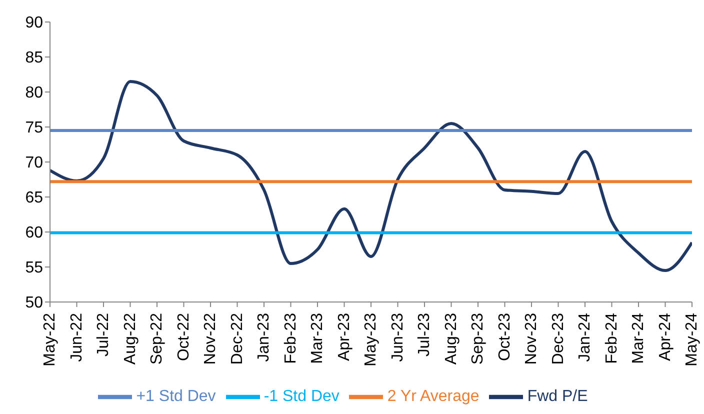 Image resolution: width=704 pixels, height=414 pixels. Describe the element at coordinates (638, 338) in the screenshot. I see `x-tick-label: Mar-24` at that location.